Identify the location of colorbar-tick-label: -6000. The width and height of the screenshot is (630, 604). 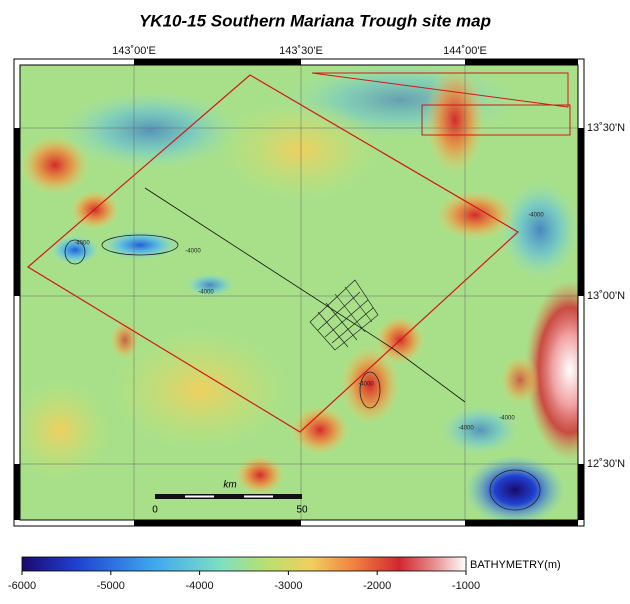
(22, 586).